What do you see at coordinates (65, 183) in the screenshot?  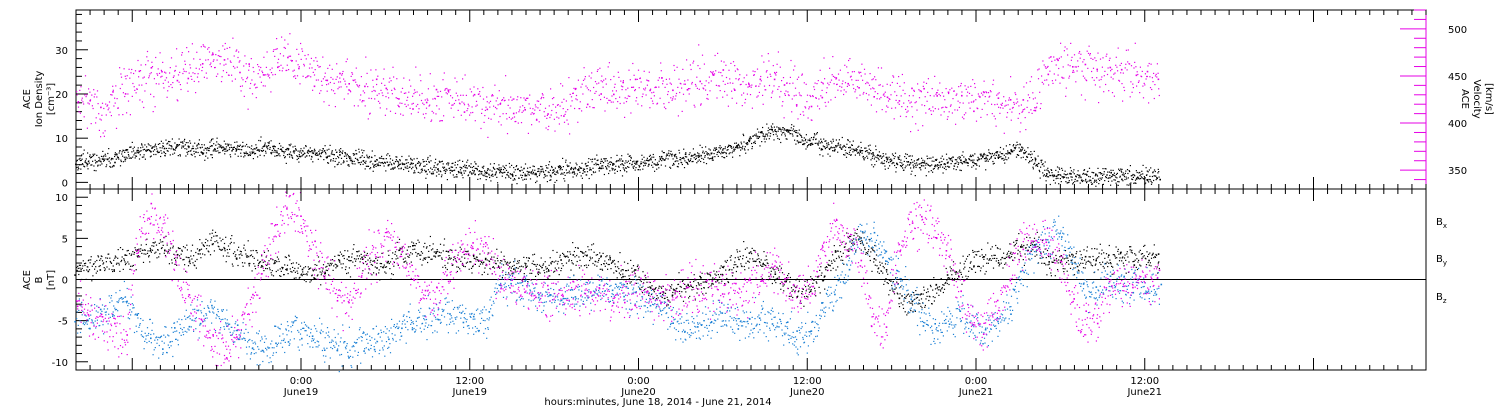 I see `density-tick-label: 0` at bounding box center [65, 183].